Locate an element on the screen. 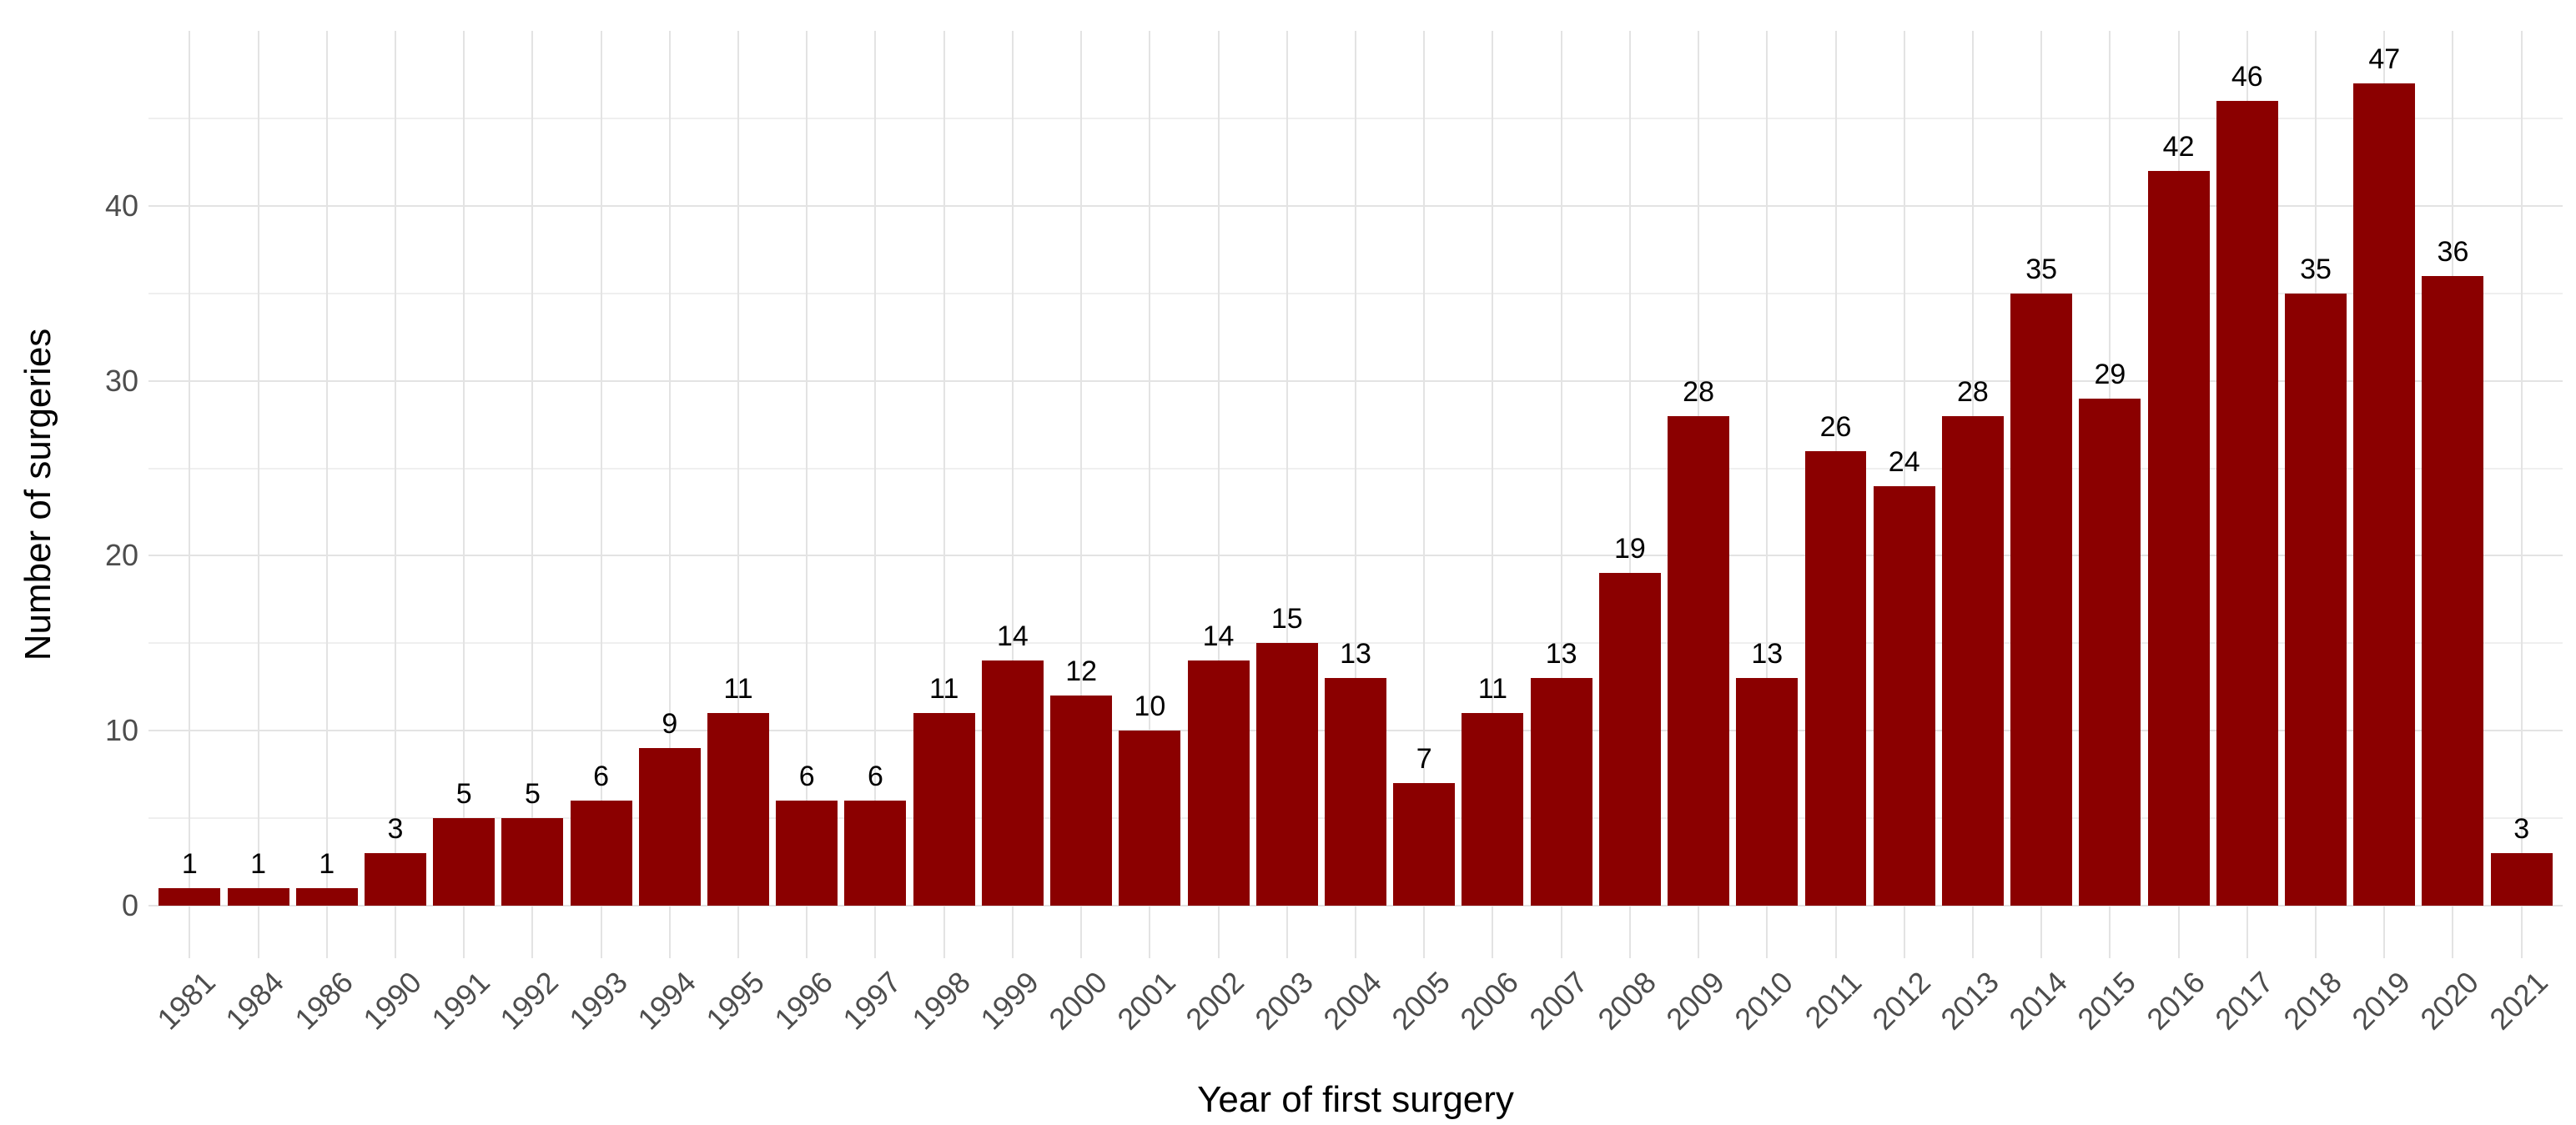 This screenshot has width=2576, height=1125. bar-value-label-1996: 6 is located at coordinates (806, 777).